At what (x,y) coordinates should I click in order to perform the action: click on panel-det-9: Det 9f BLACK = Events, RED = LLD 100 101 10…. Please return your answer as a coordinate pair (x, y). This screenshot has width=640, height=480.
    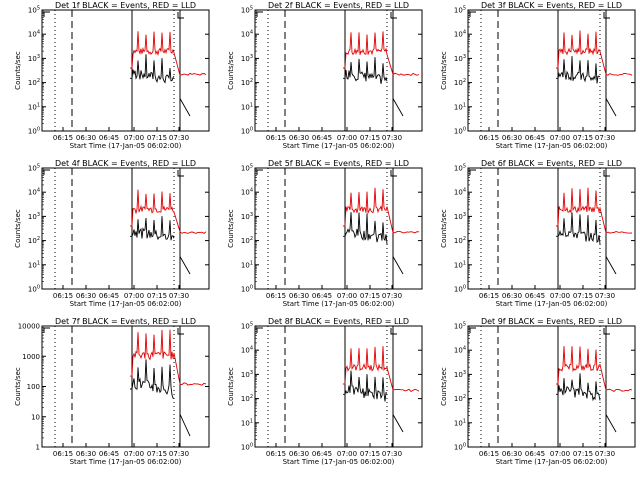
    Looking at the image, I should click on (538, 391).